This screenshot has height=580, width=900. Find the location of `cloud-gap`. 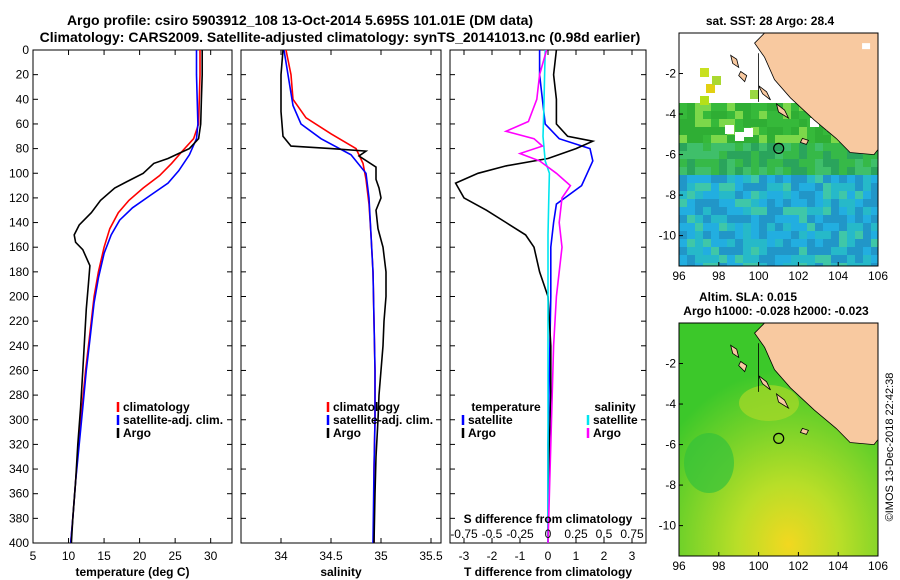

cloud-gap is located at coordinates (866, 46).